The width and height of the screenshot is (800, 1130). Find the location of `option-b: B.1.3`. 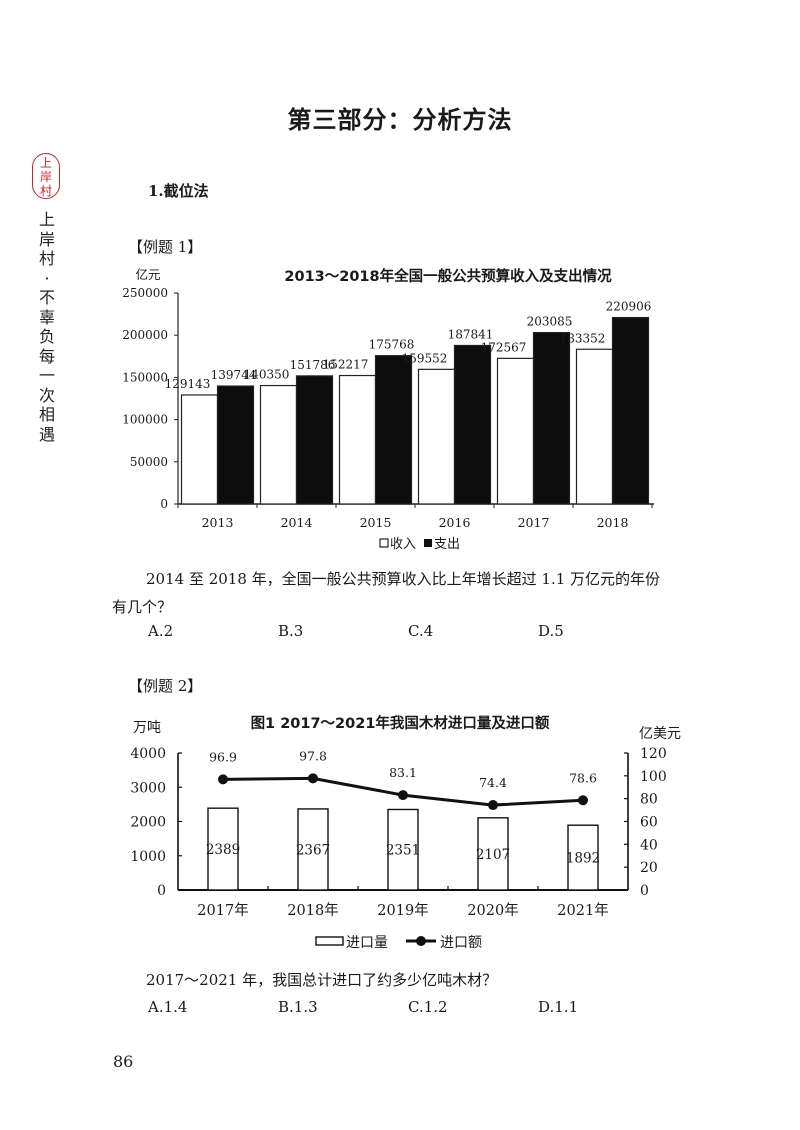

option-b: B.1.3 is located at coordinates (298, 1007).